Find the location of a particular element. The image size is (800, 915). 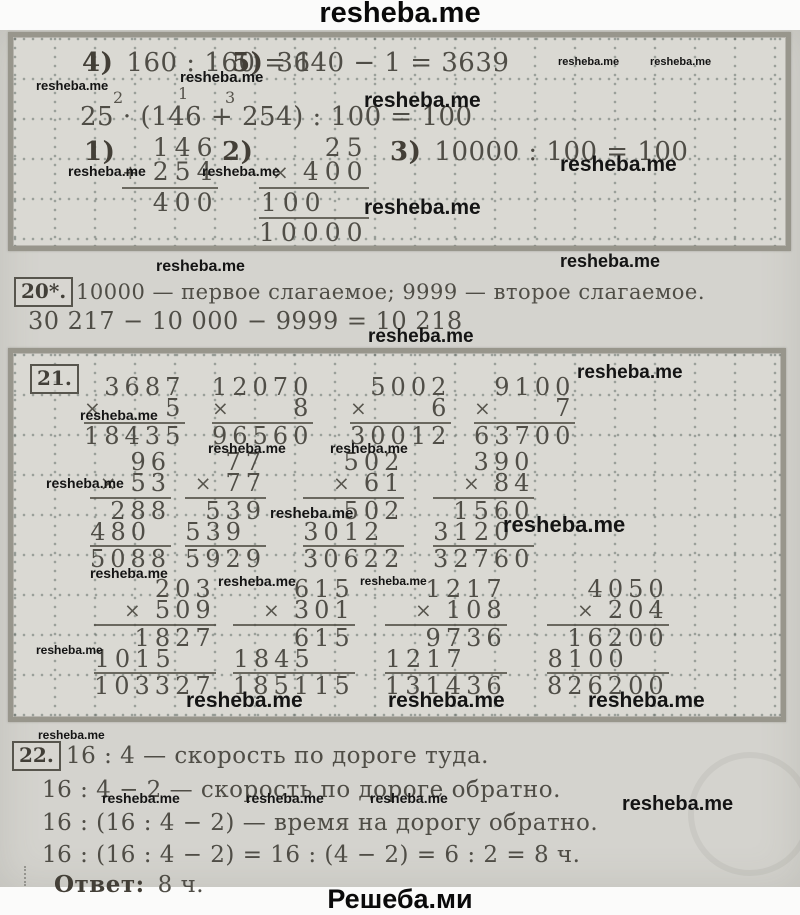

factor-bottom: 53 is located at coordinates (151, 483).